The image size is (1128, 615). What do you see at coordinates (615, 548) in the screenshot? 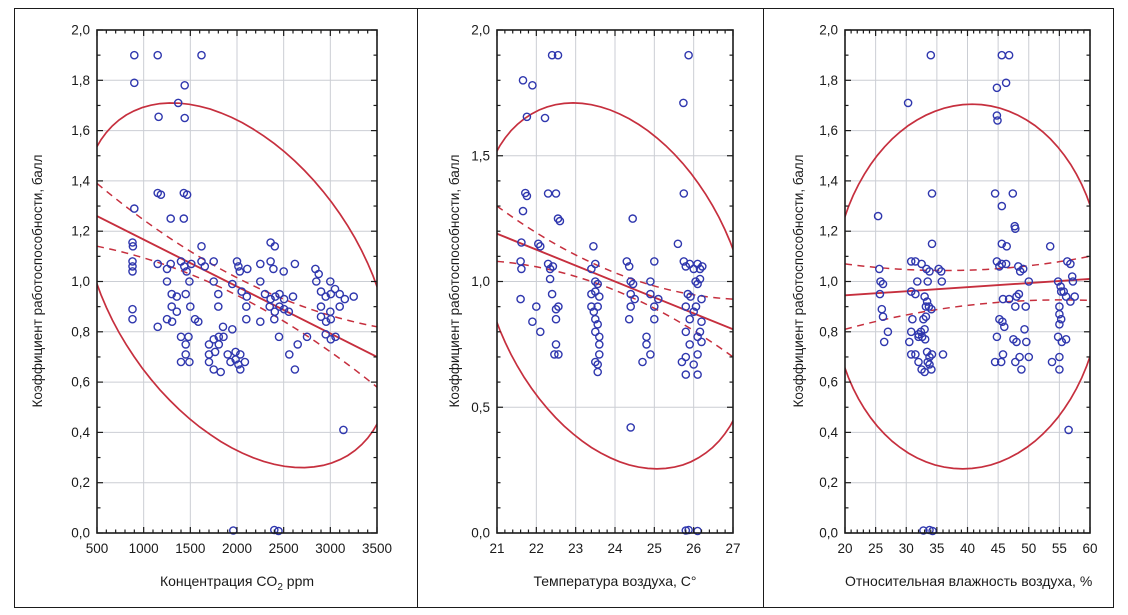
I see `x-tick-label: 24` at bounding box center [615, 548].